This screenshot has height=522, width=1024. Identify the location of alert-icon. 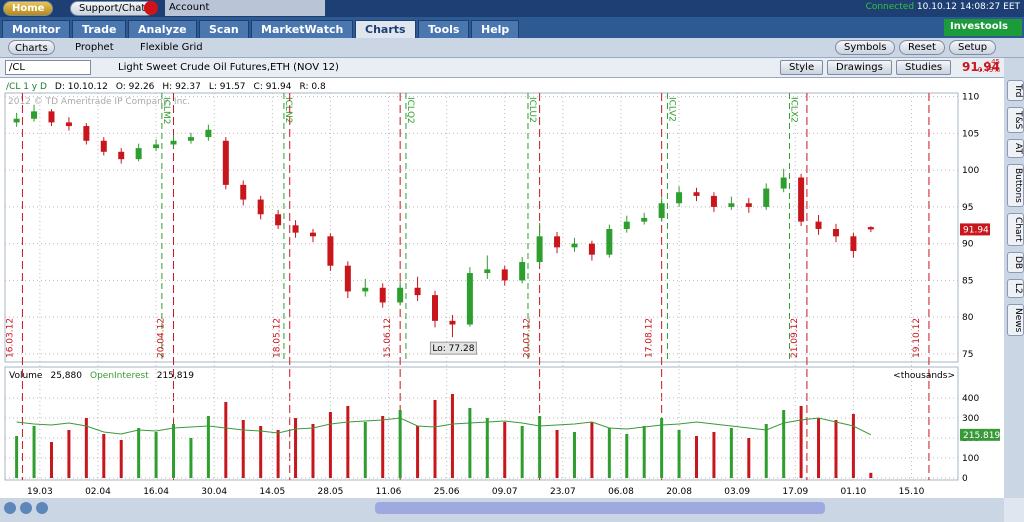
(151, 8).